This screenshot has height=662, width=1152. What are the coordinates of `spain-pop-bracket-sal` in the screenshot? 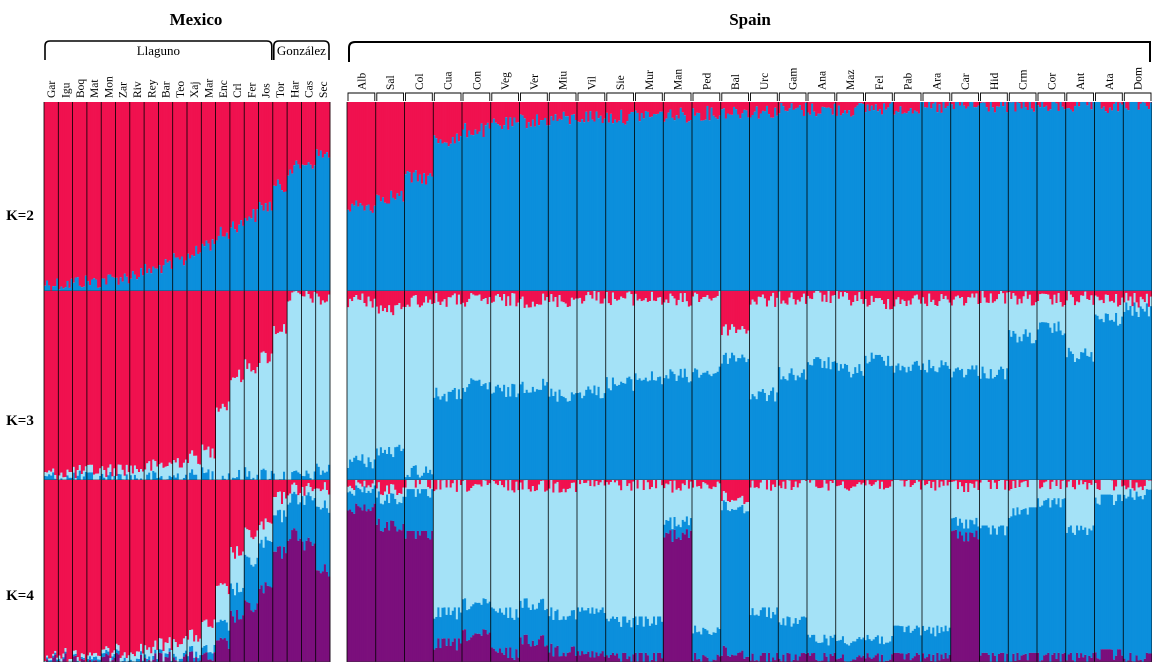 It's located at (390, 96).